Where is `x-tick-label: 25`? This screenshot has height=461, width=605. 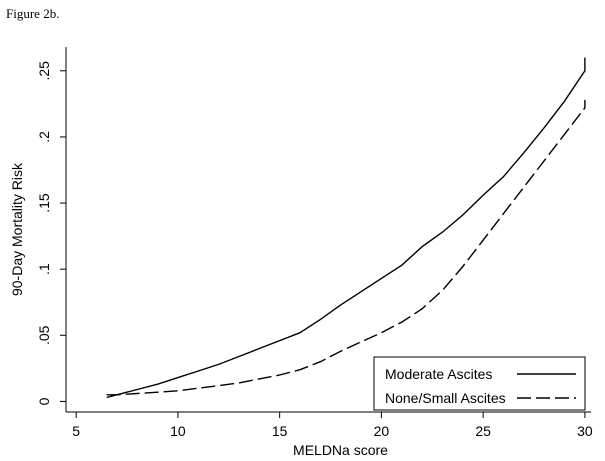 x-tick-label: 25 is located at coordinates (483, 431).